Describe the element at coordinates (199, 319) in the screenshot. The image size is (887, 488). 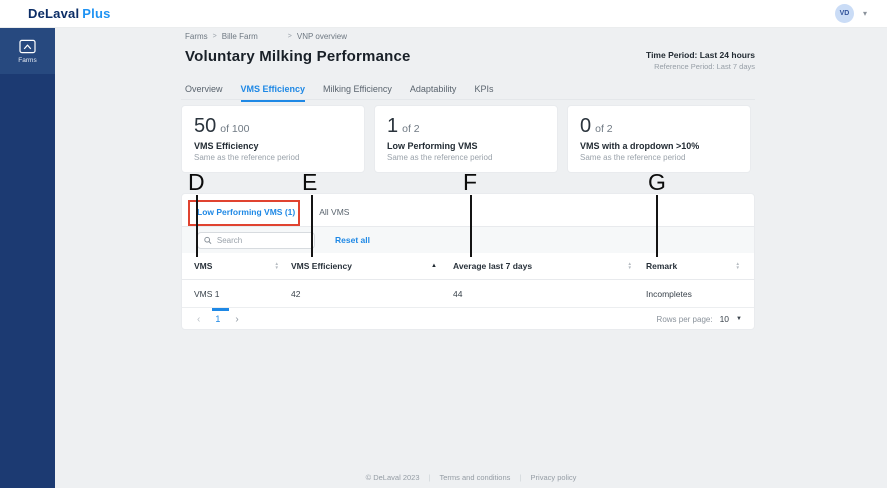
I see `previous-page-icon: ‹` at that location.